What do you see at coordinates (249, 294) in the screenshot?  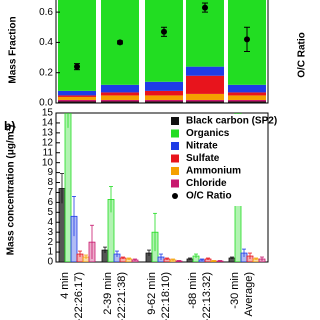 I see `x-tick-label: Average)` at bounding box center [249, 294].